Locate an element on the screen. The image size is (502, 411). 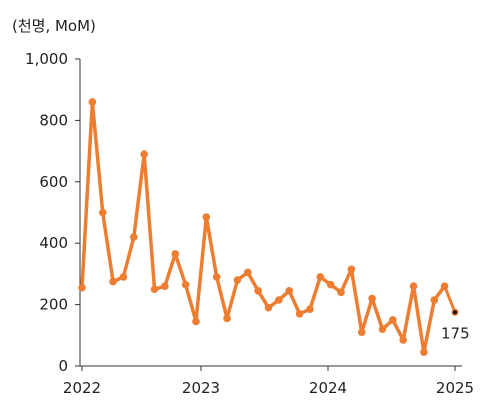
y-unit-label: (천명, MoM) is located at coordinates (54, 26).